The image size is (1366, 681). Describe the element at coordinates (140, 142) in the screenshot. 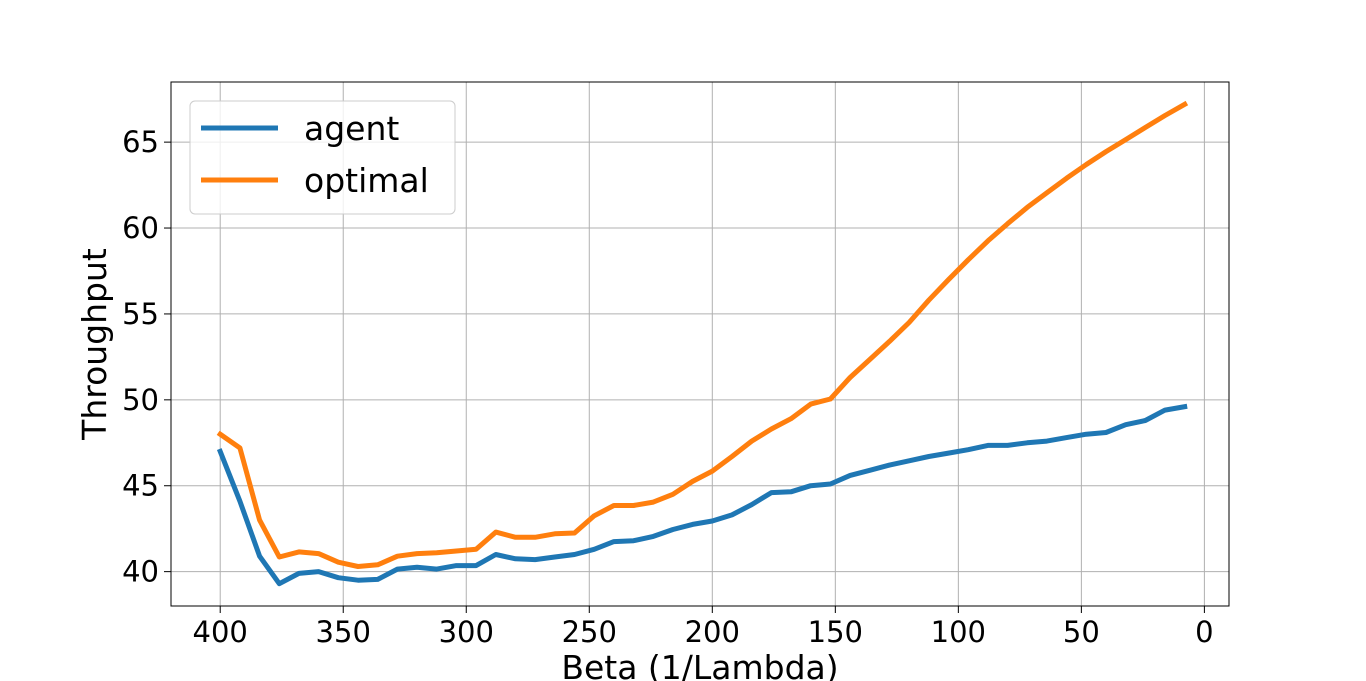

I see `y-tick-label: 65` at that location.